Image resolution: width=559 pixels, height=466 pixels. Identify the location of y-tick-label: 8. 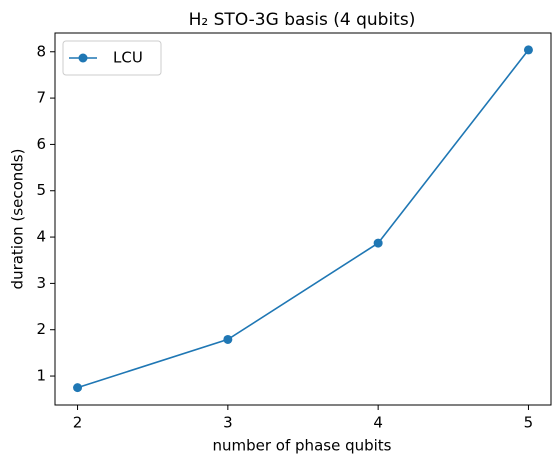
(41, 51).